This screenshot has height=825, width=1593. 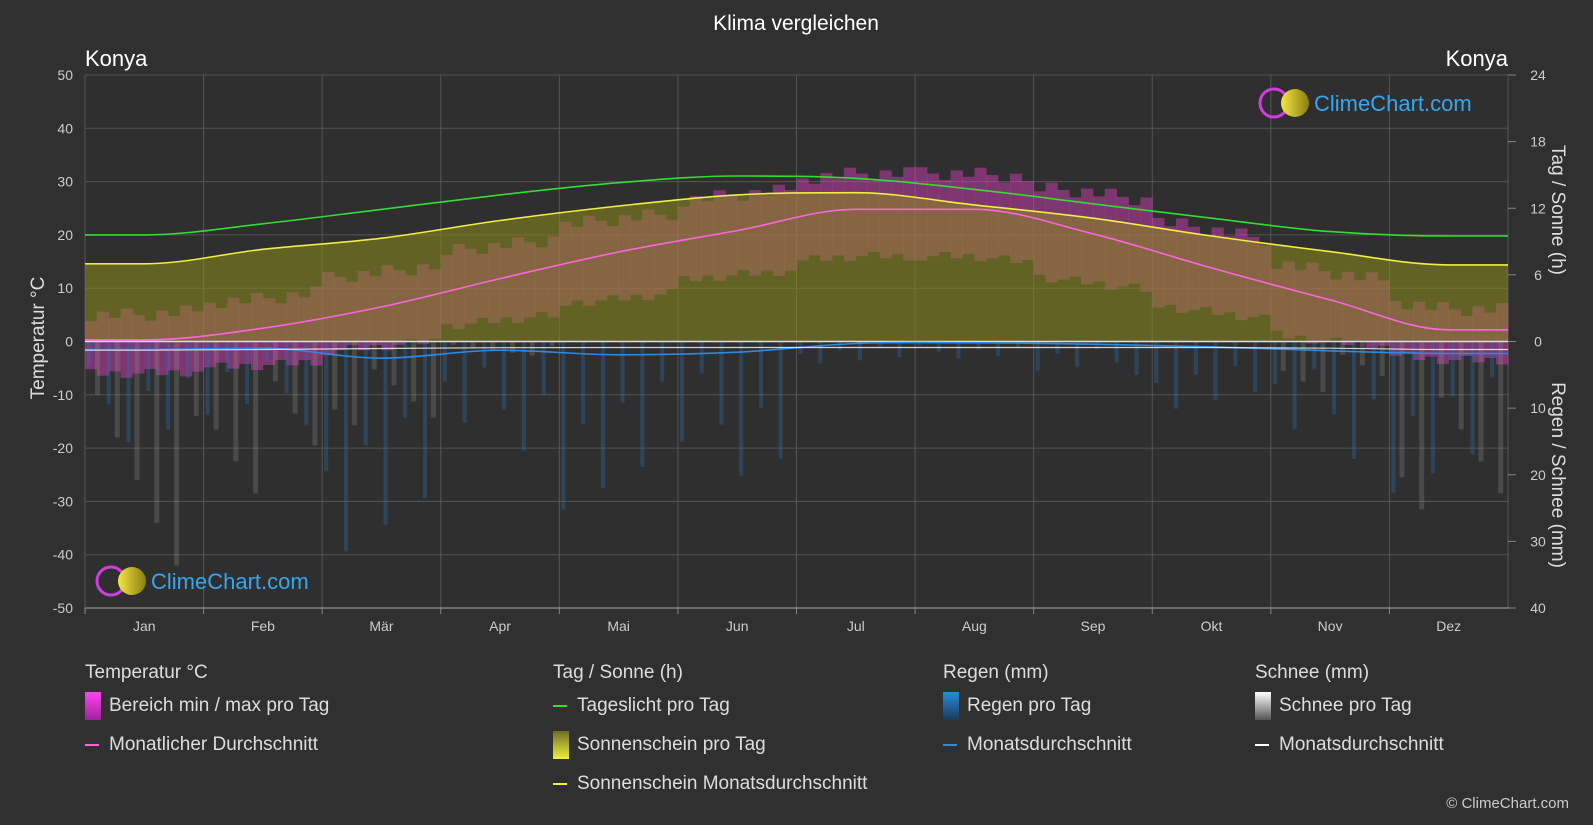 I want to click on x-tick-label: Jun, so click(x=737, y=626).